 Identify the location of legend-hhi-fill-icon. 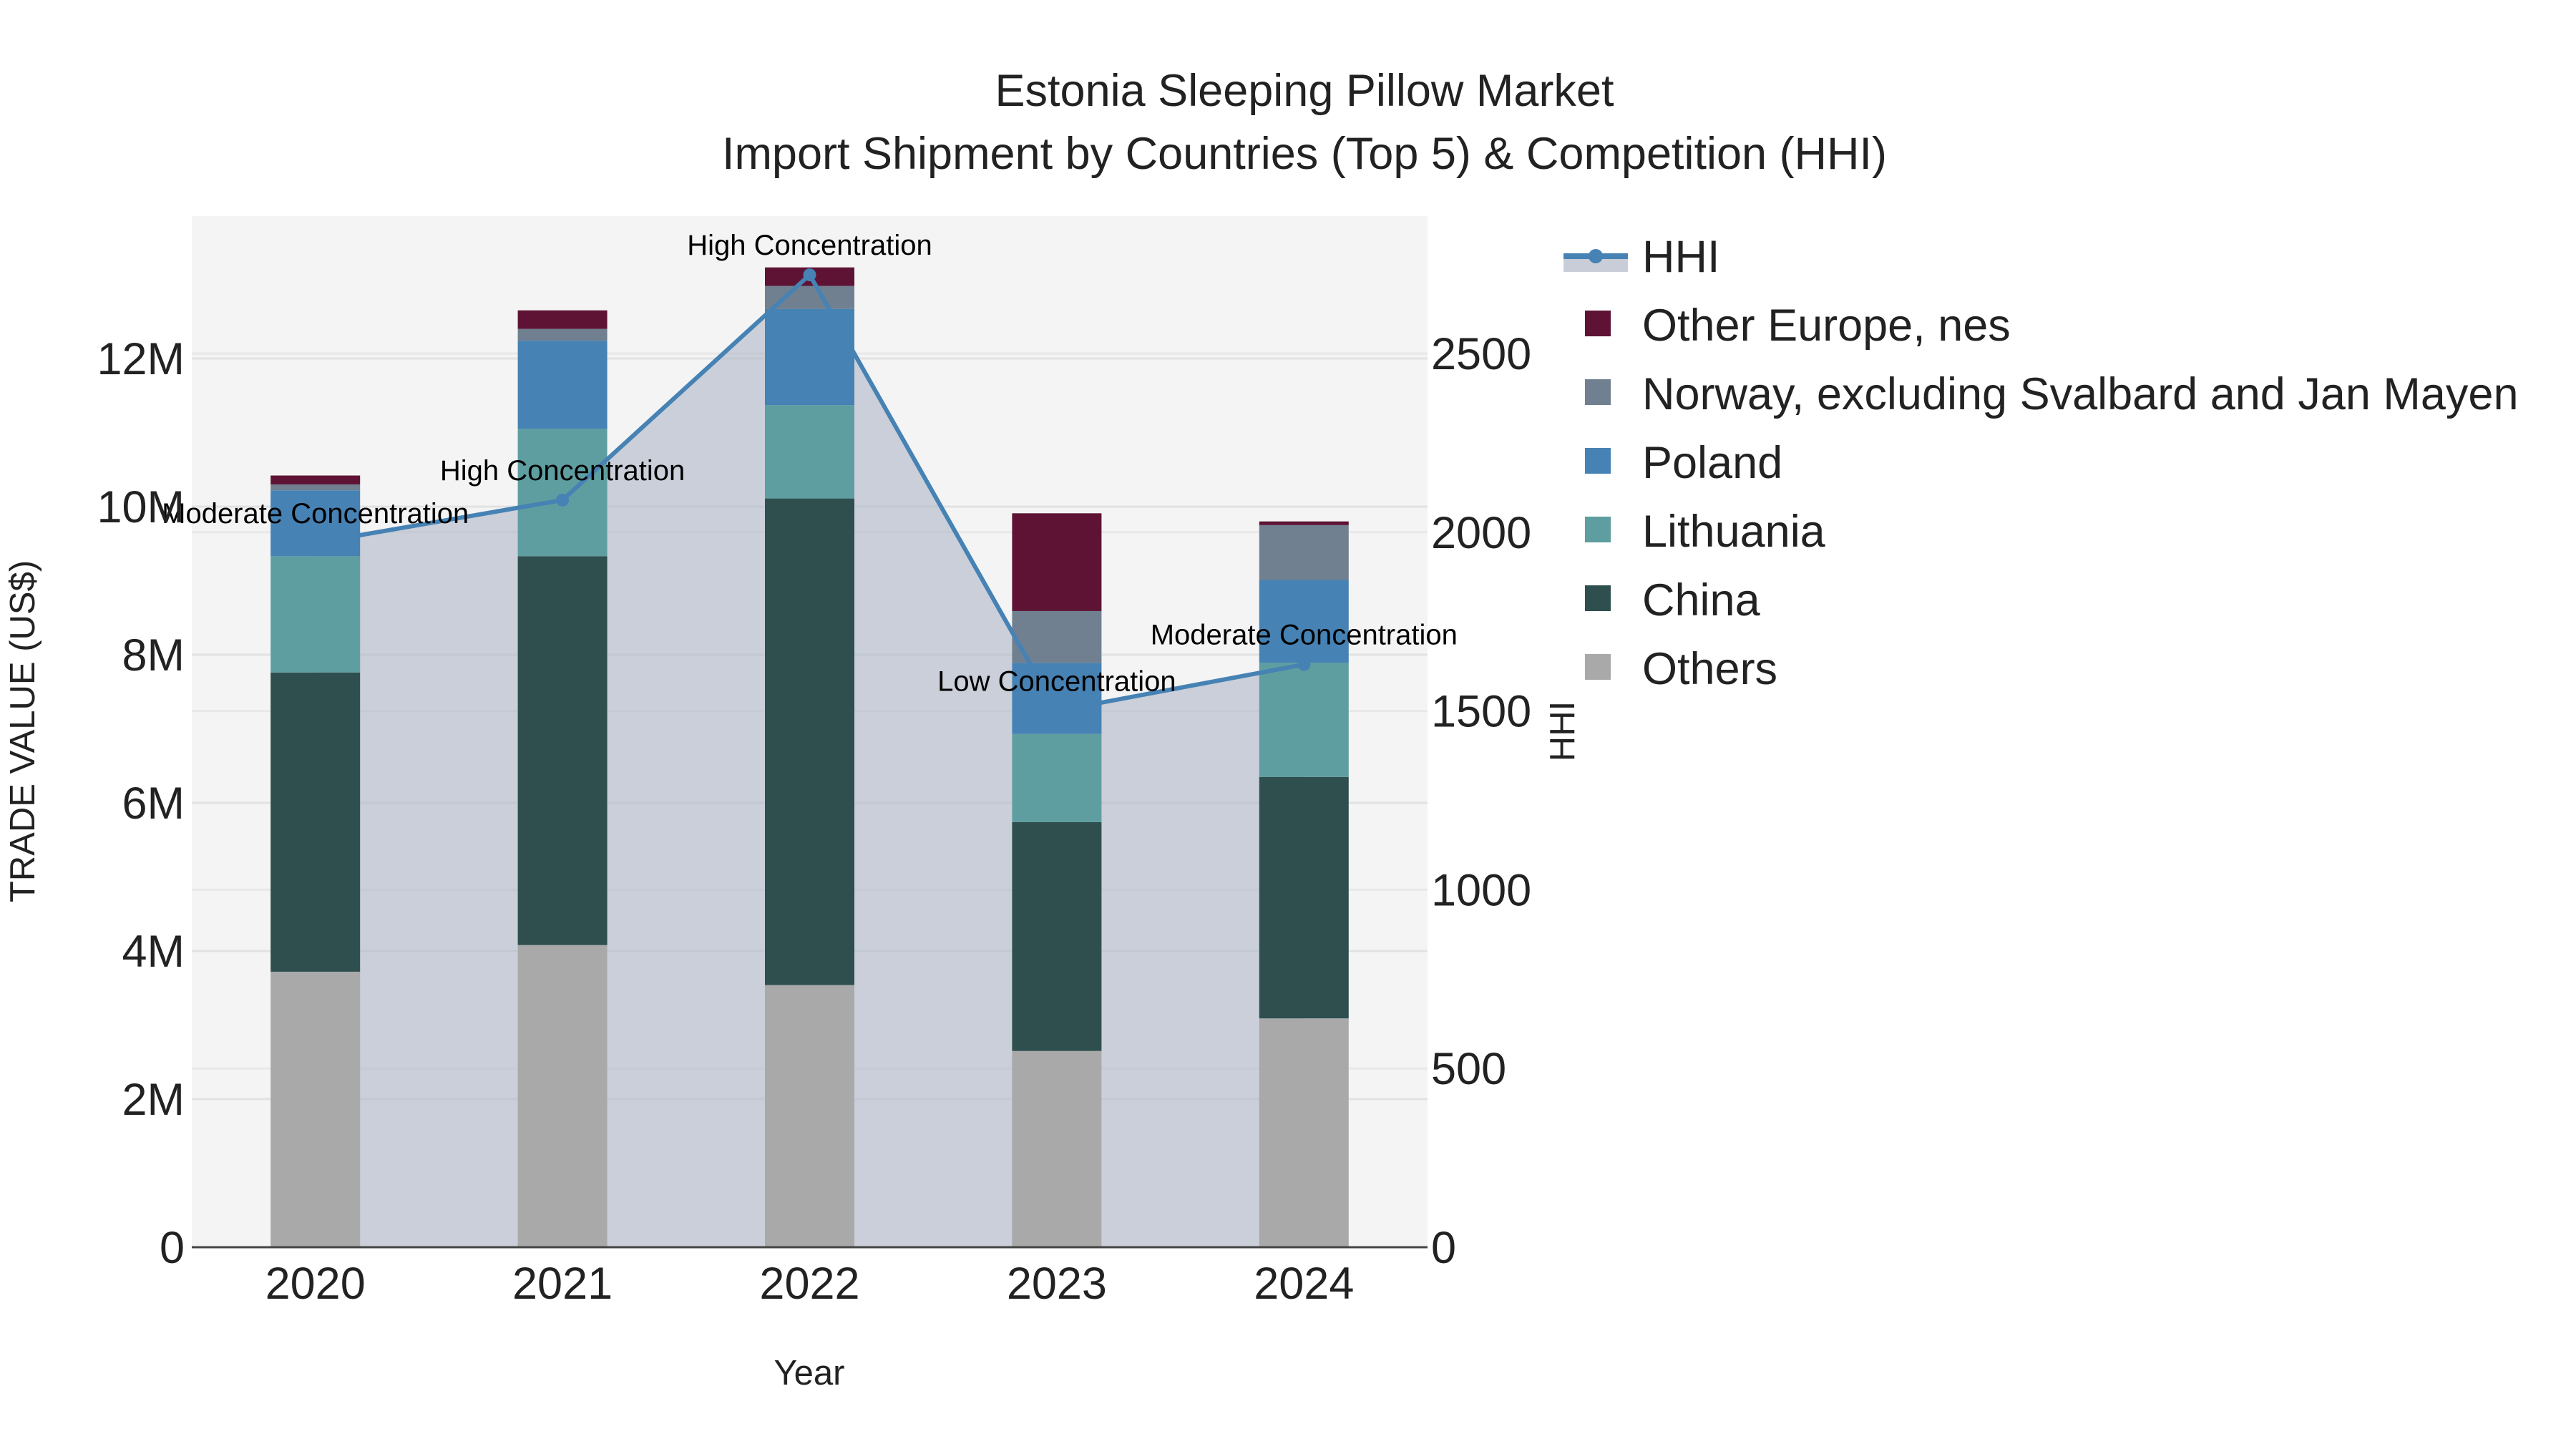
(1595, 264).